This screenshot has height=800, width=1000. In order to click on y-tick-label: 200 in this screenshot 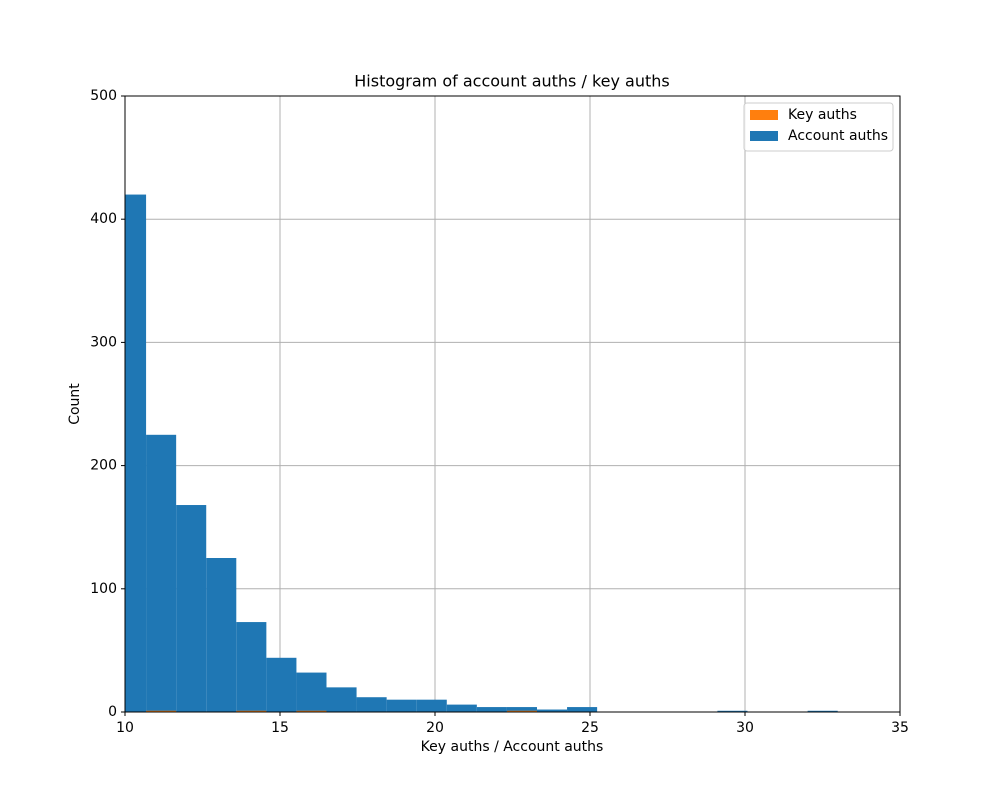, I will do `click(103, 466)`.